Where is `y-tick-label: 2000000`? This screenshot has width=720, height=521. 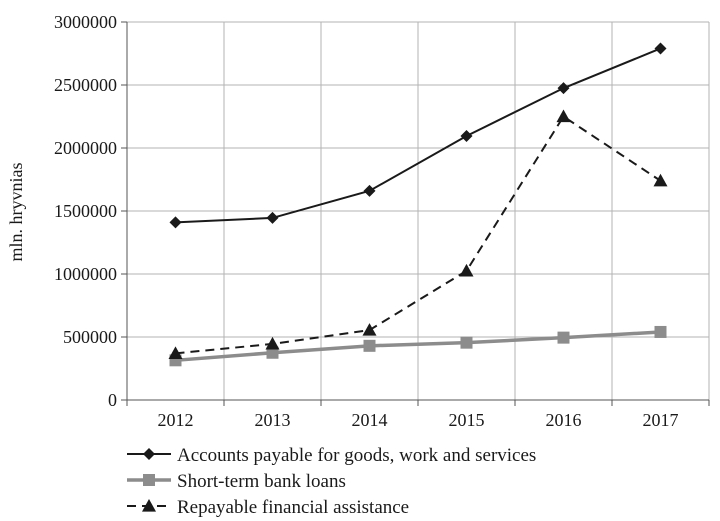 y-tick-label: 2000000 is located at coordinates (85, 148).